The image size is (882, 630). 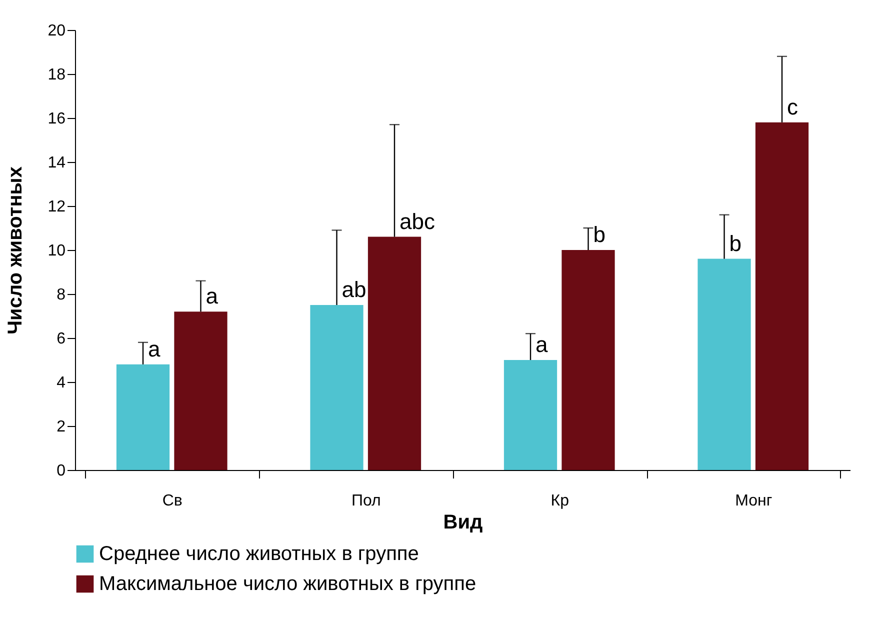 I want to click on y-tick-label: 10, so click(x=57, y=251).